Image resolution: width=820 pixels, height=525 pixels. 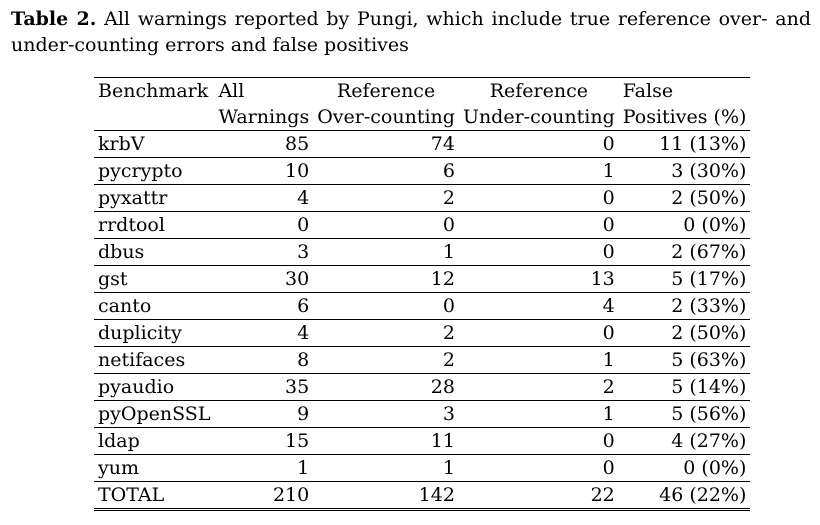 I want to click on cell-all-warnings: 30, so click(x=264, y=279).